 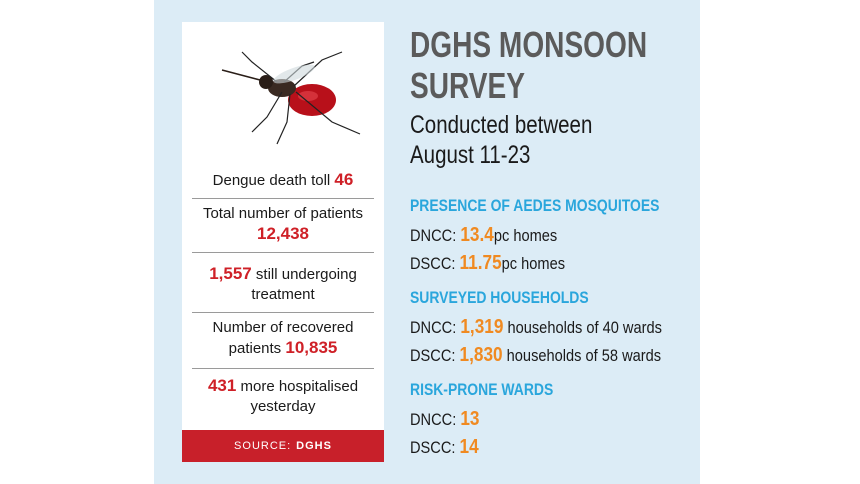 I want to click on source-bar: SOURCE: DGHS, so click(x=283, y=446).